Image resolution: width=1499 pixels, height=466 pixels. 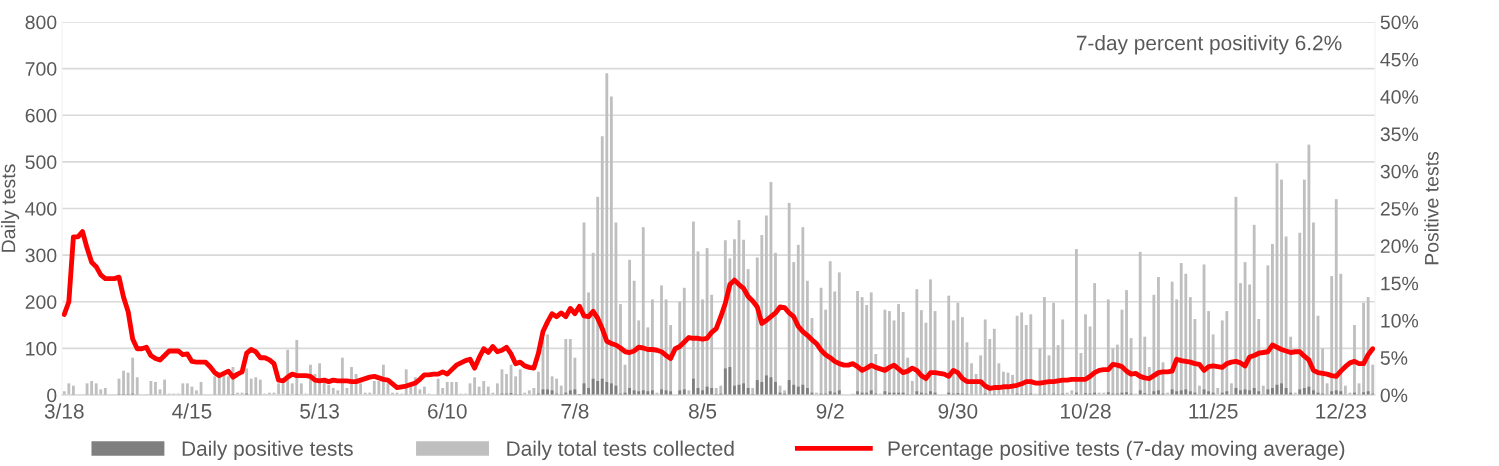 I want to click on y2-tick-label: 45%, so click(x=1399, y=59).